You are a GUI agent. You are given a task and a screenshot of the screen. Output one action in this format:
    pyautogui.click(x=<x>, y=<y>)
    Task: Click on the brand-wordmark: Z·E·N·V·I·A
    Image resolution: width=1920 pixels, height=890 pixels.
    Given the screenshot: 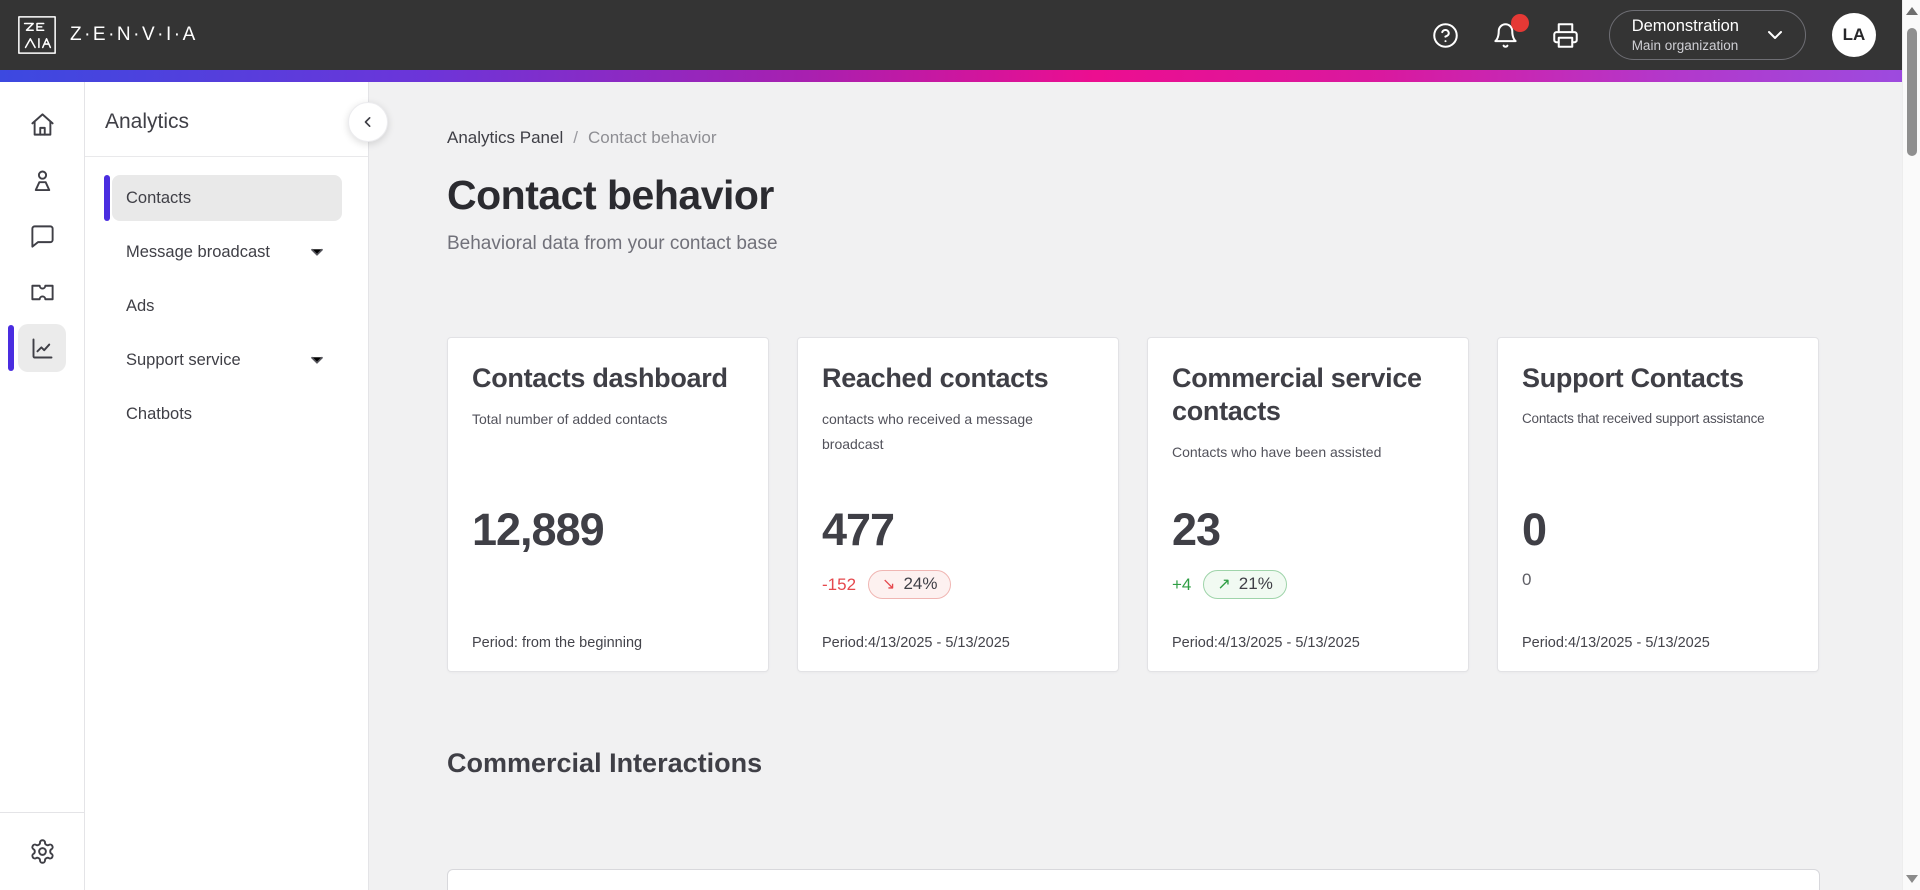 What is the action you would take?
    pyautogui.click(x=134, y=34)
    